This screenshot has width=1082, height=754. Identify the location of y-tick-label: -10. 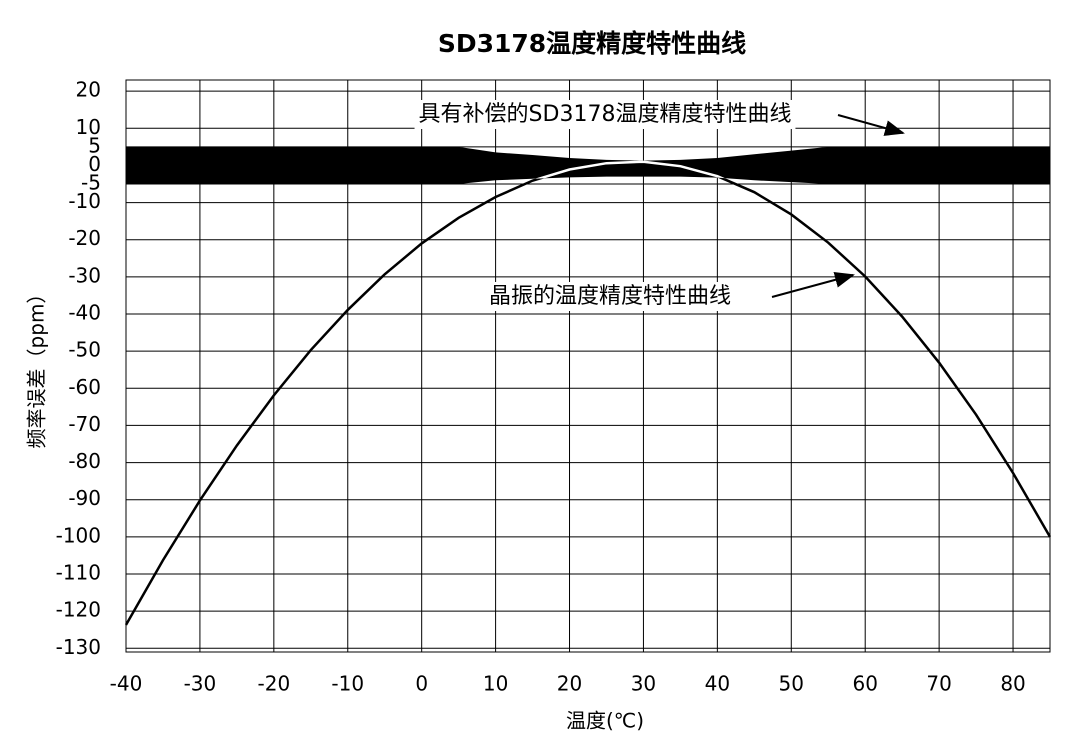
(84, 201).